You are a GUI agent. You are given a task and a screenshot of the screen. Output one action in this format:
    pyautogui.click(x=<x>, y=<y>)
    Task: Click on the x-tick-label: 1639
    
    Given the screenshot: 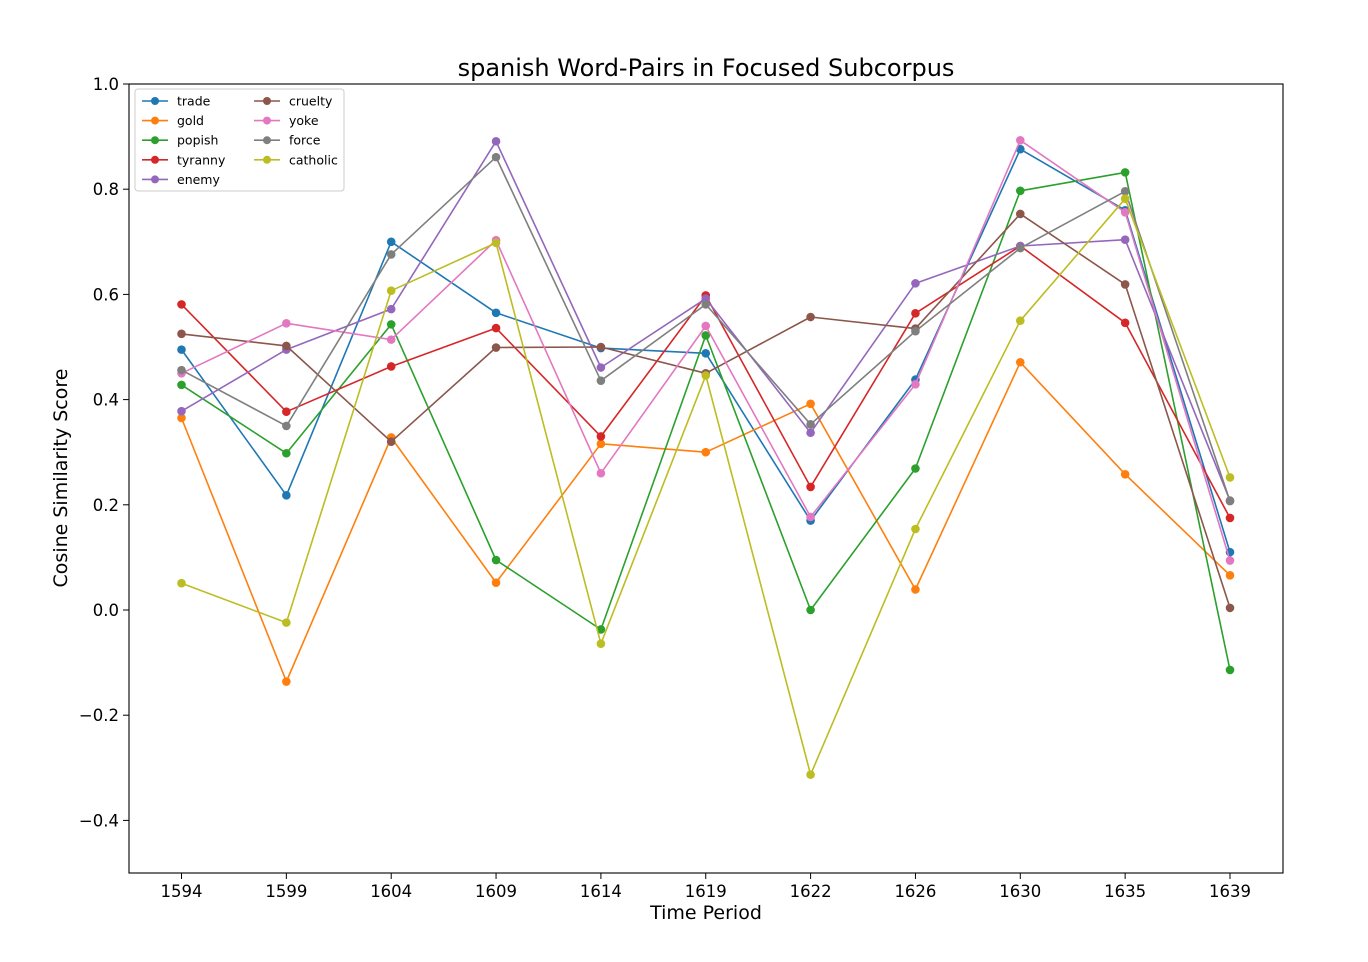 What is the action you would take?
    pyautogui.click(x=1230, y=891)
    